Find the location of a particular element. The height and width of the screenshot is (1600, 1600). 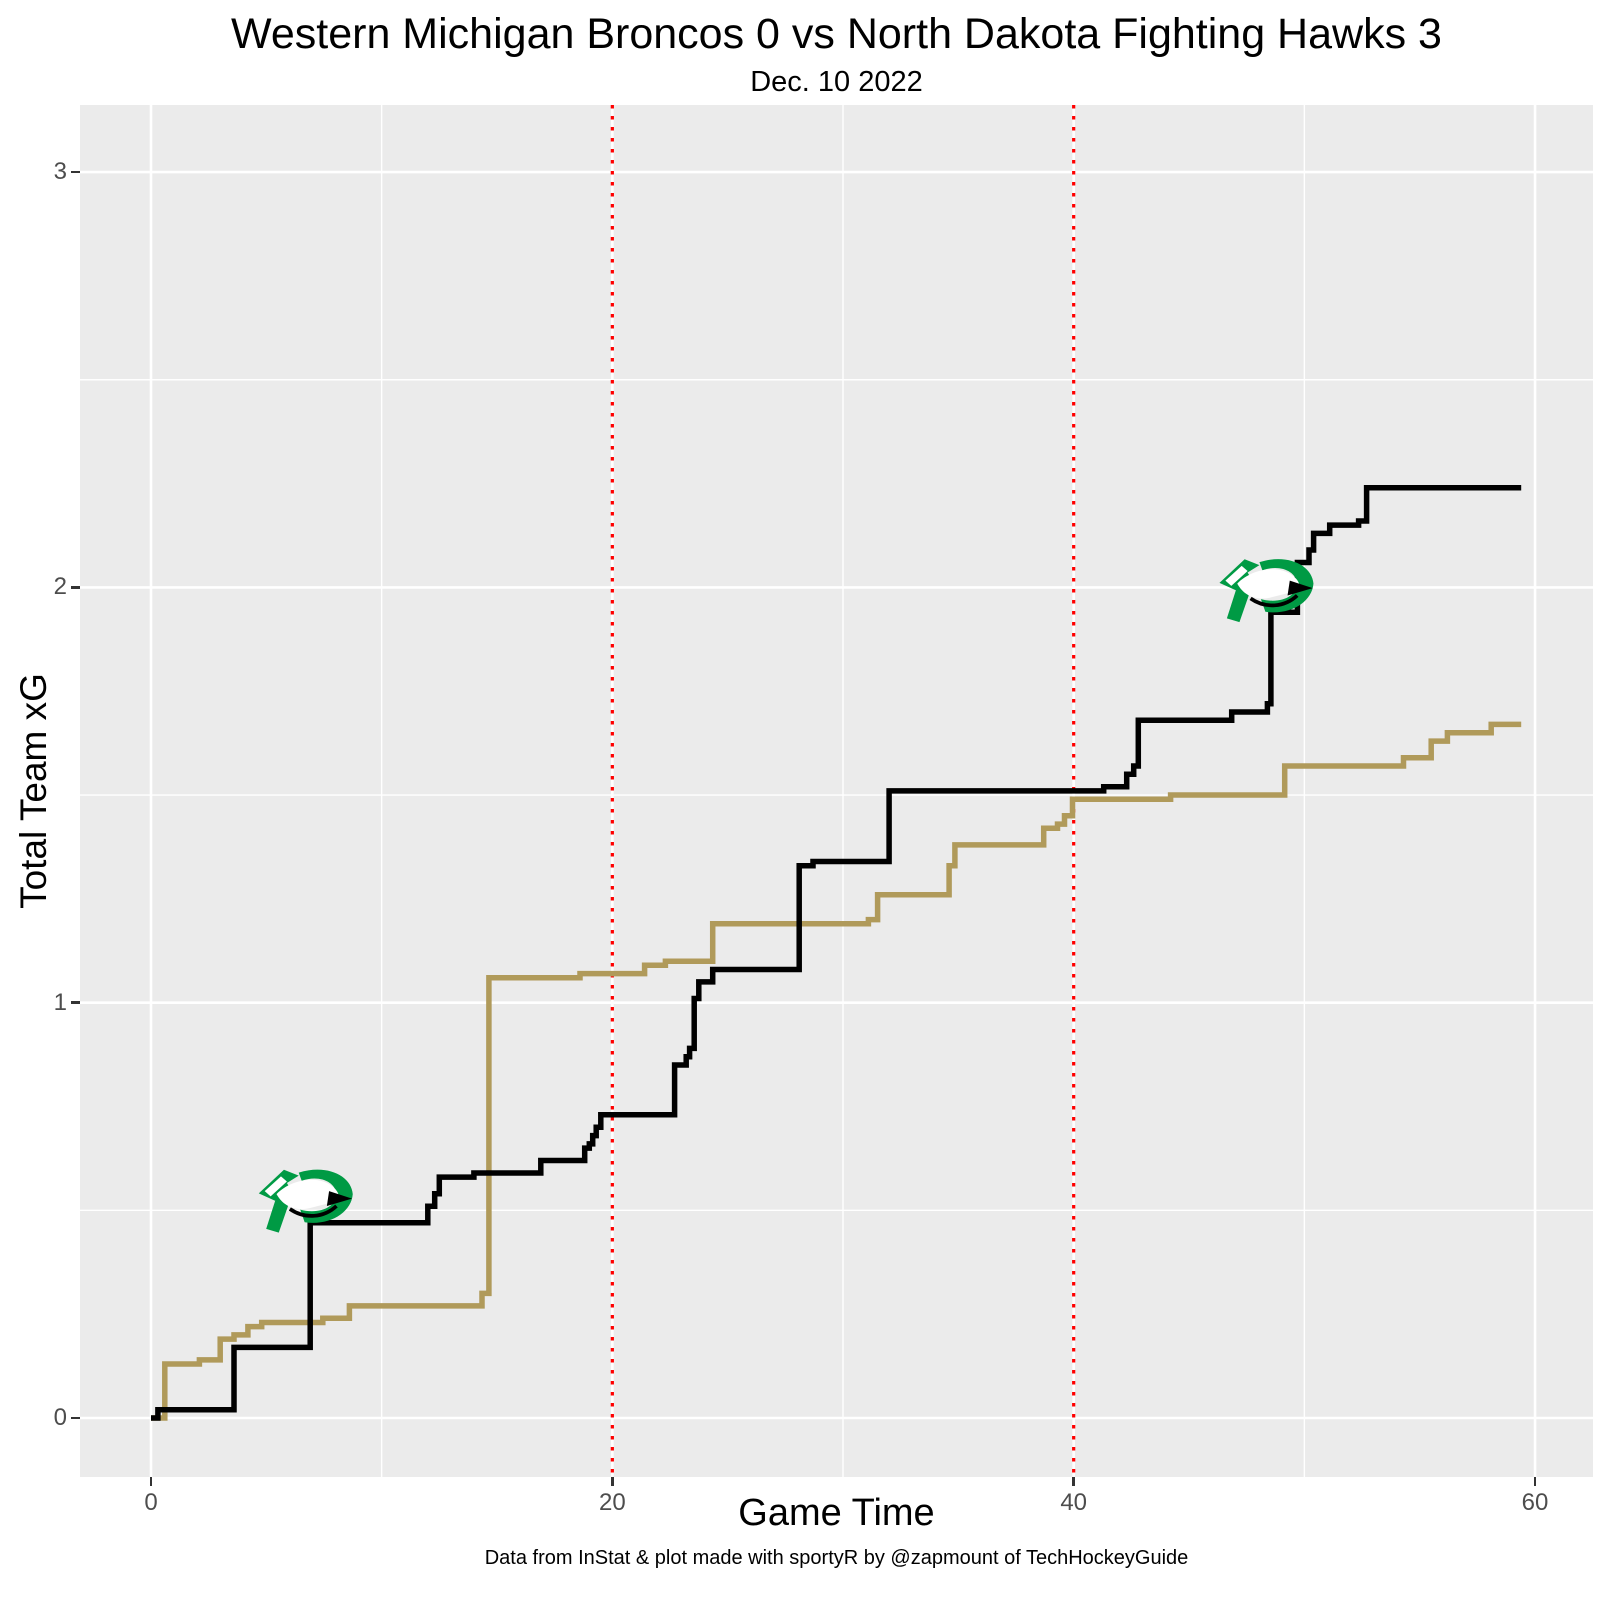

x-axis-title: Game Time is located at coordinates (836, 1513).